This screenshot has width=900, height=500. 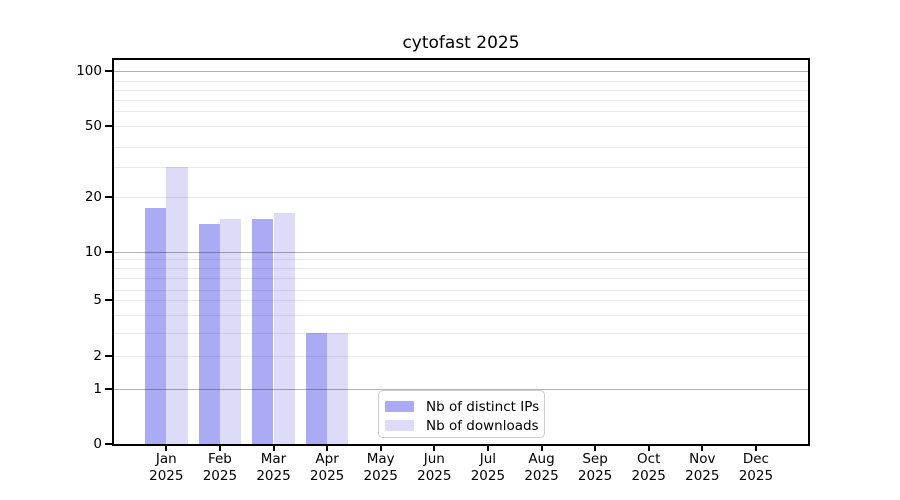 I want to click on bar-distinct-ips-feb, so click(x=209, y=334).